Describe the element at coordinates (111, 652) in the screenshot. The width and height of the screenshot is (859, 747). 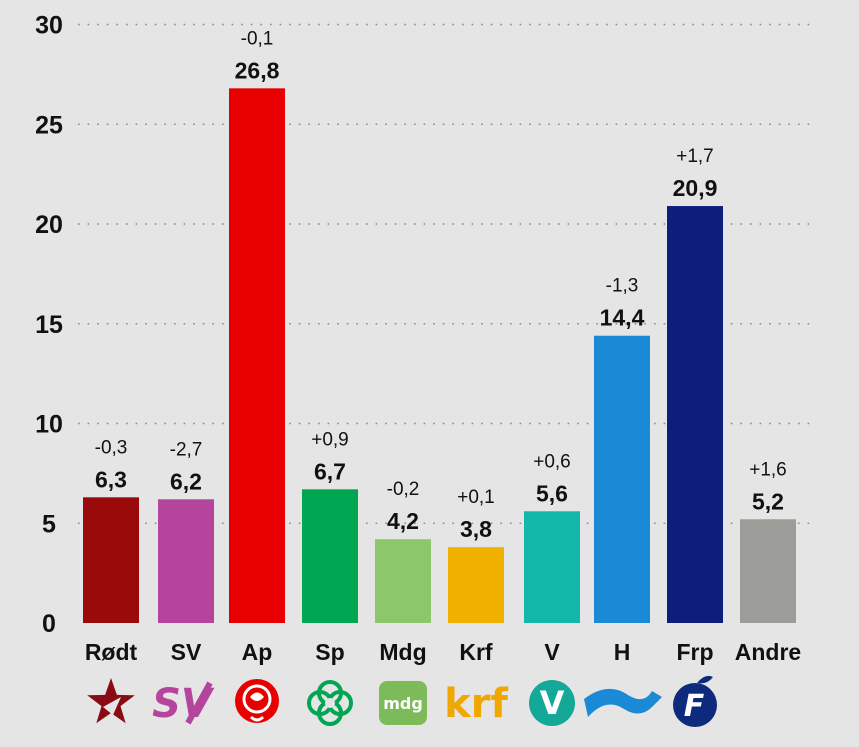
I see `x-tick-label: Rødt` at that location.